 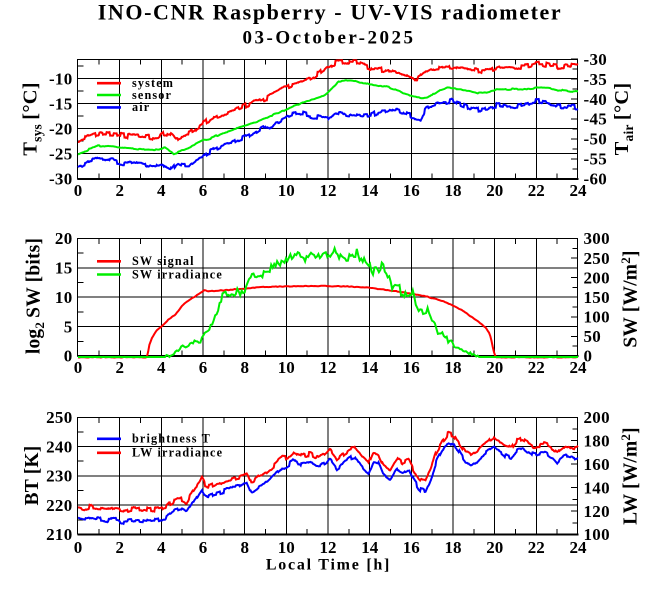 What do you see at coordinates (596, 79) in the screenshot?
I see `svg-text: -35` at bounding box center [596, 79].